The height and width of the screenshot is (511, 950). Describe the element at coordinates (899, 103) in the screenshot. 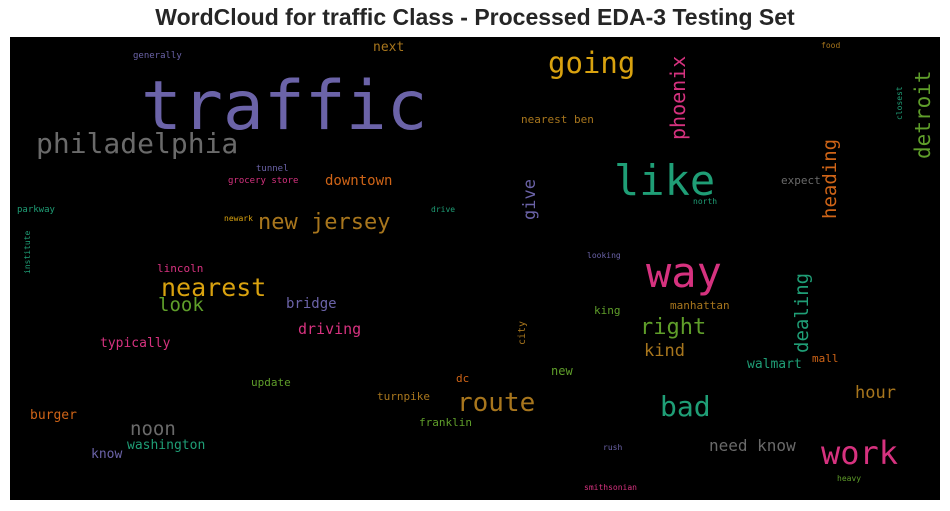

I see `word-closest: closest` at that location.